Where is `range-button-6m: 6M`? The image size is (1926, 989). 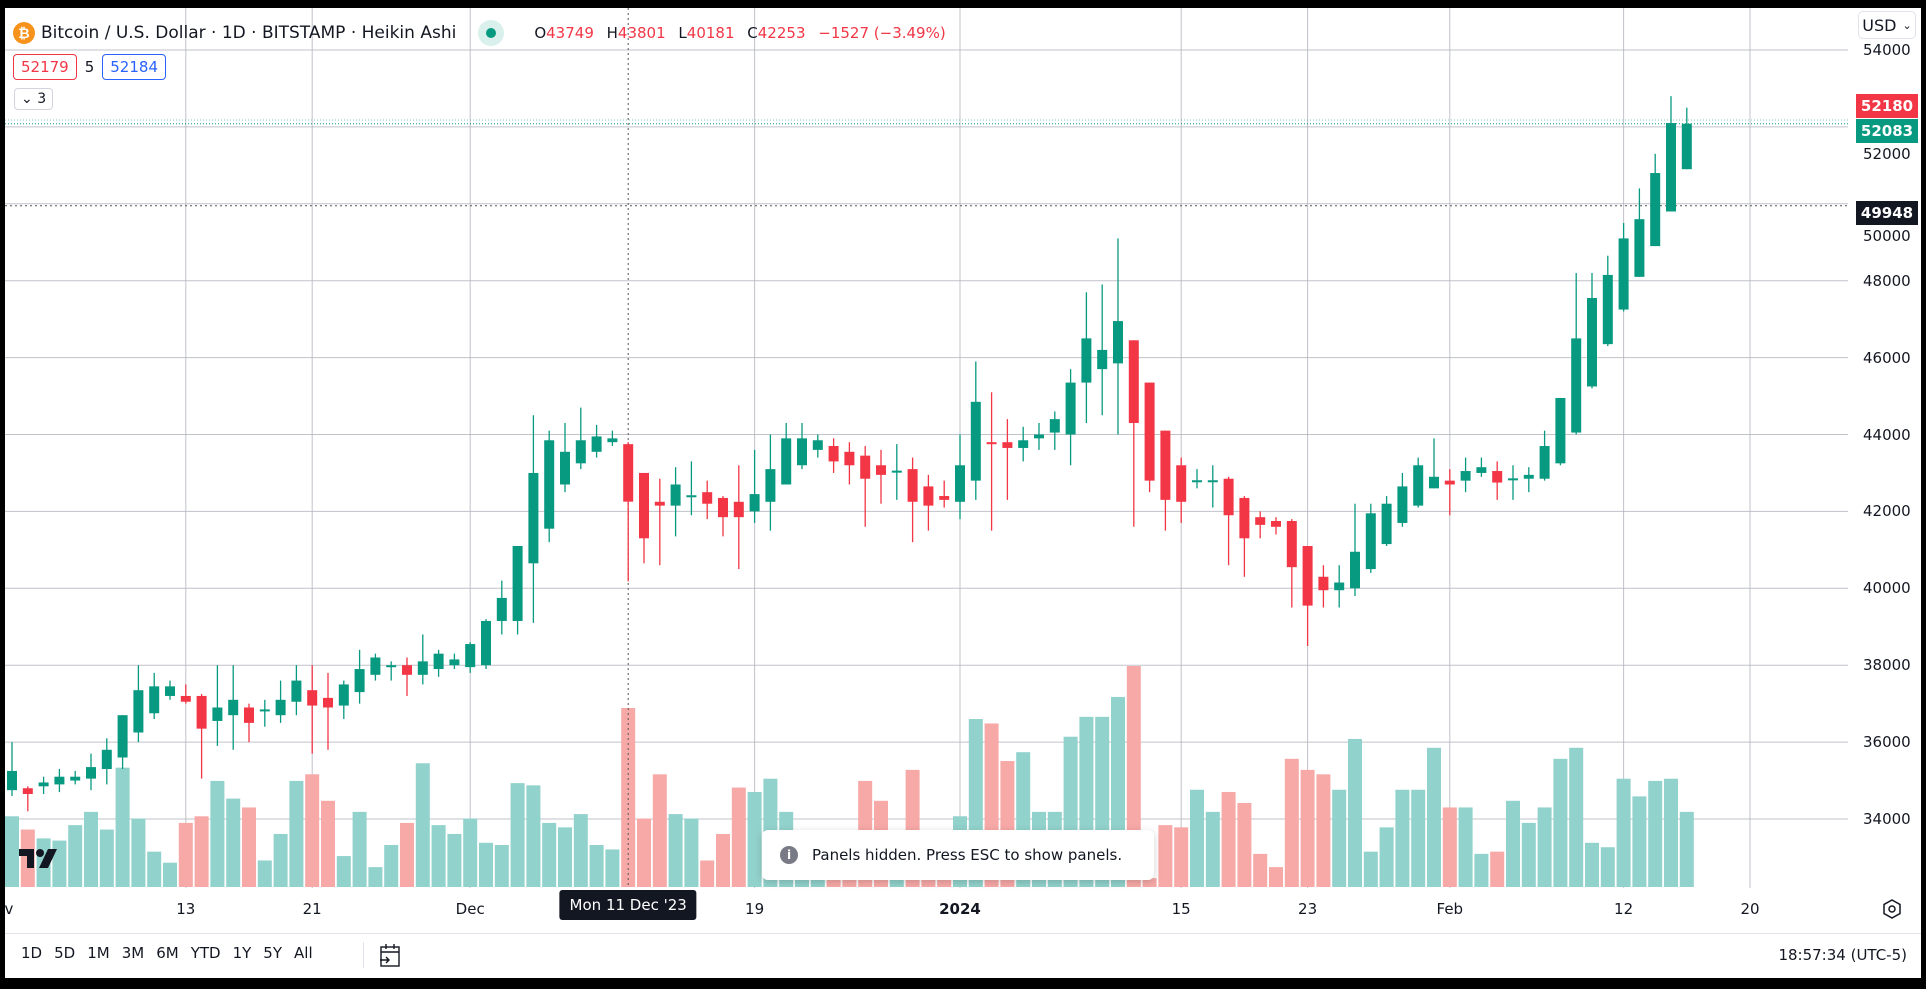 range-button-6m: 6M is located at coordinates (167, 953).